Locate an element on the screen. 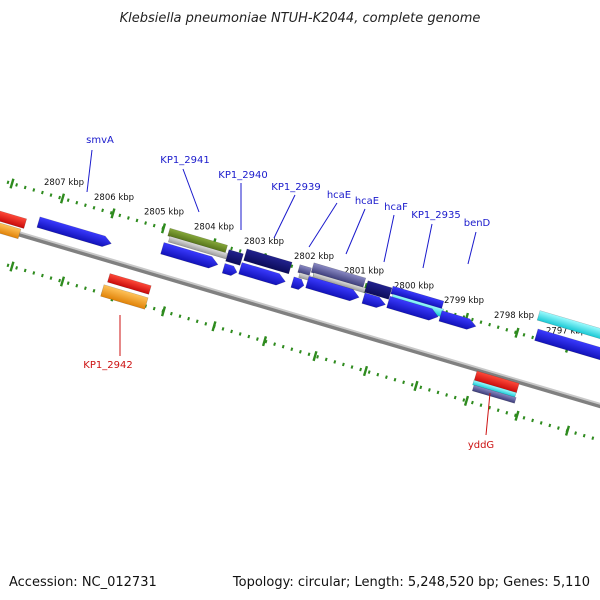 This screenshot has width=600, height=600. kbp-tick-label: 2804 kbp is located at coordinates (214, 227).